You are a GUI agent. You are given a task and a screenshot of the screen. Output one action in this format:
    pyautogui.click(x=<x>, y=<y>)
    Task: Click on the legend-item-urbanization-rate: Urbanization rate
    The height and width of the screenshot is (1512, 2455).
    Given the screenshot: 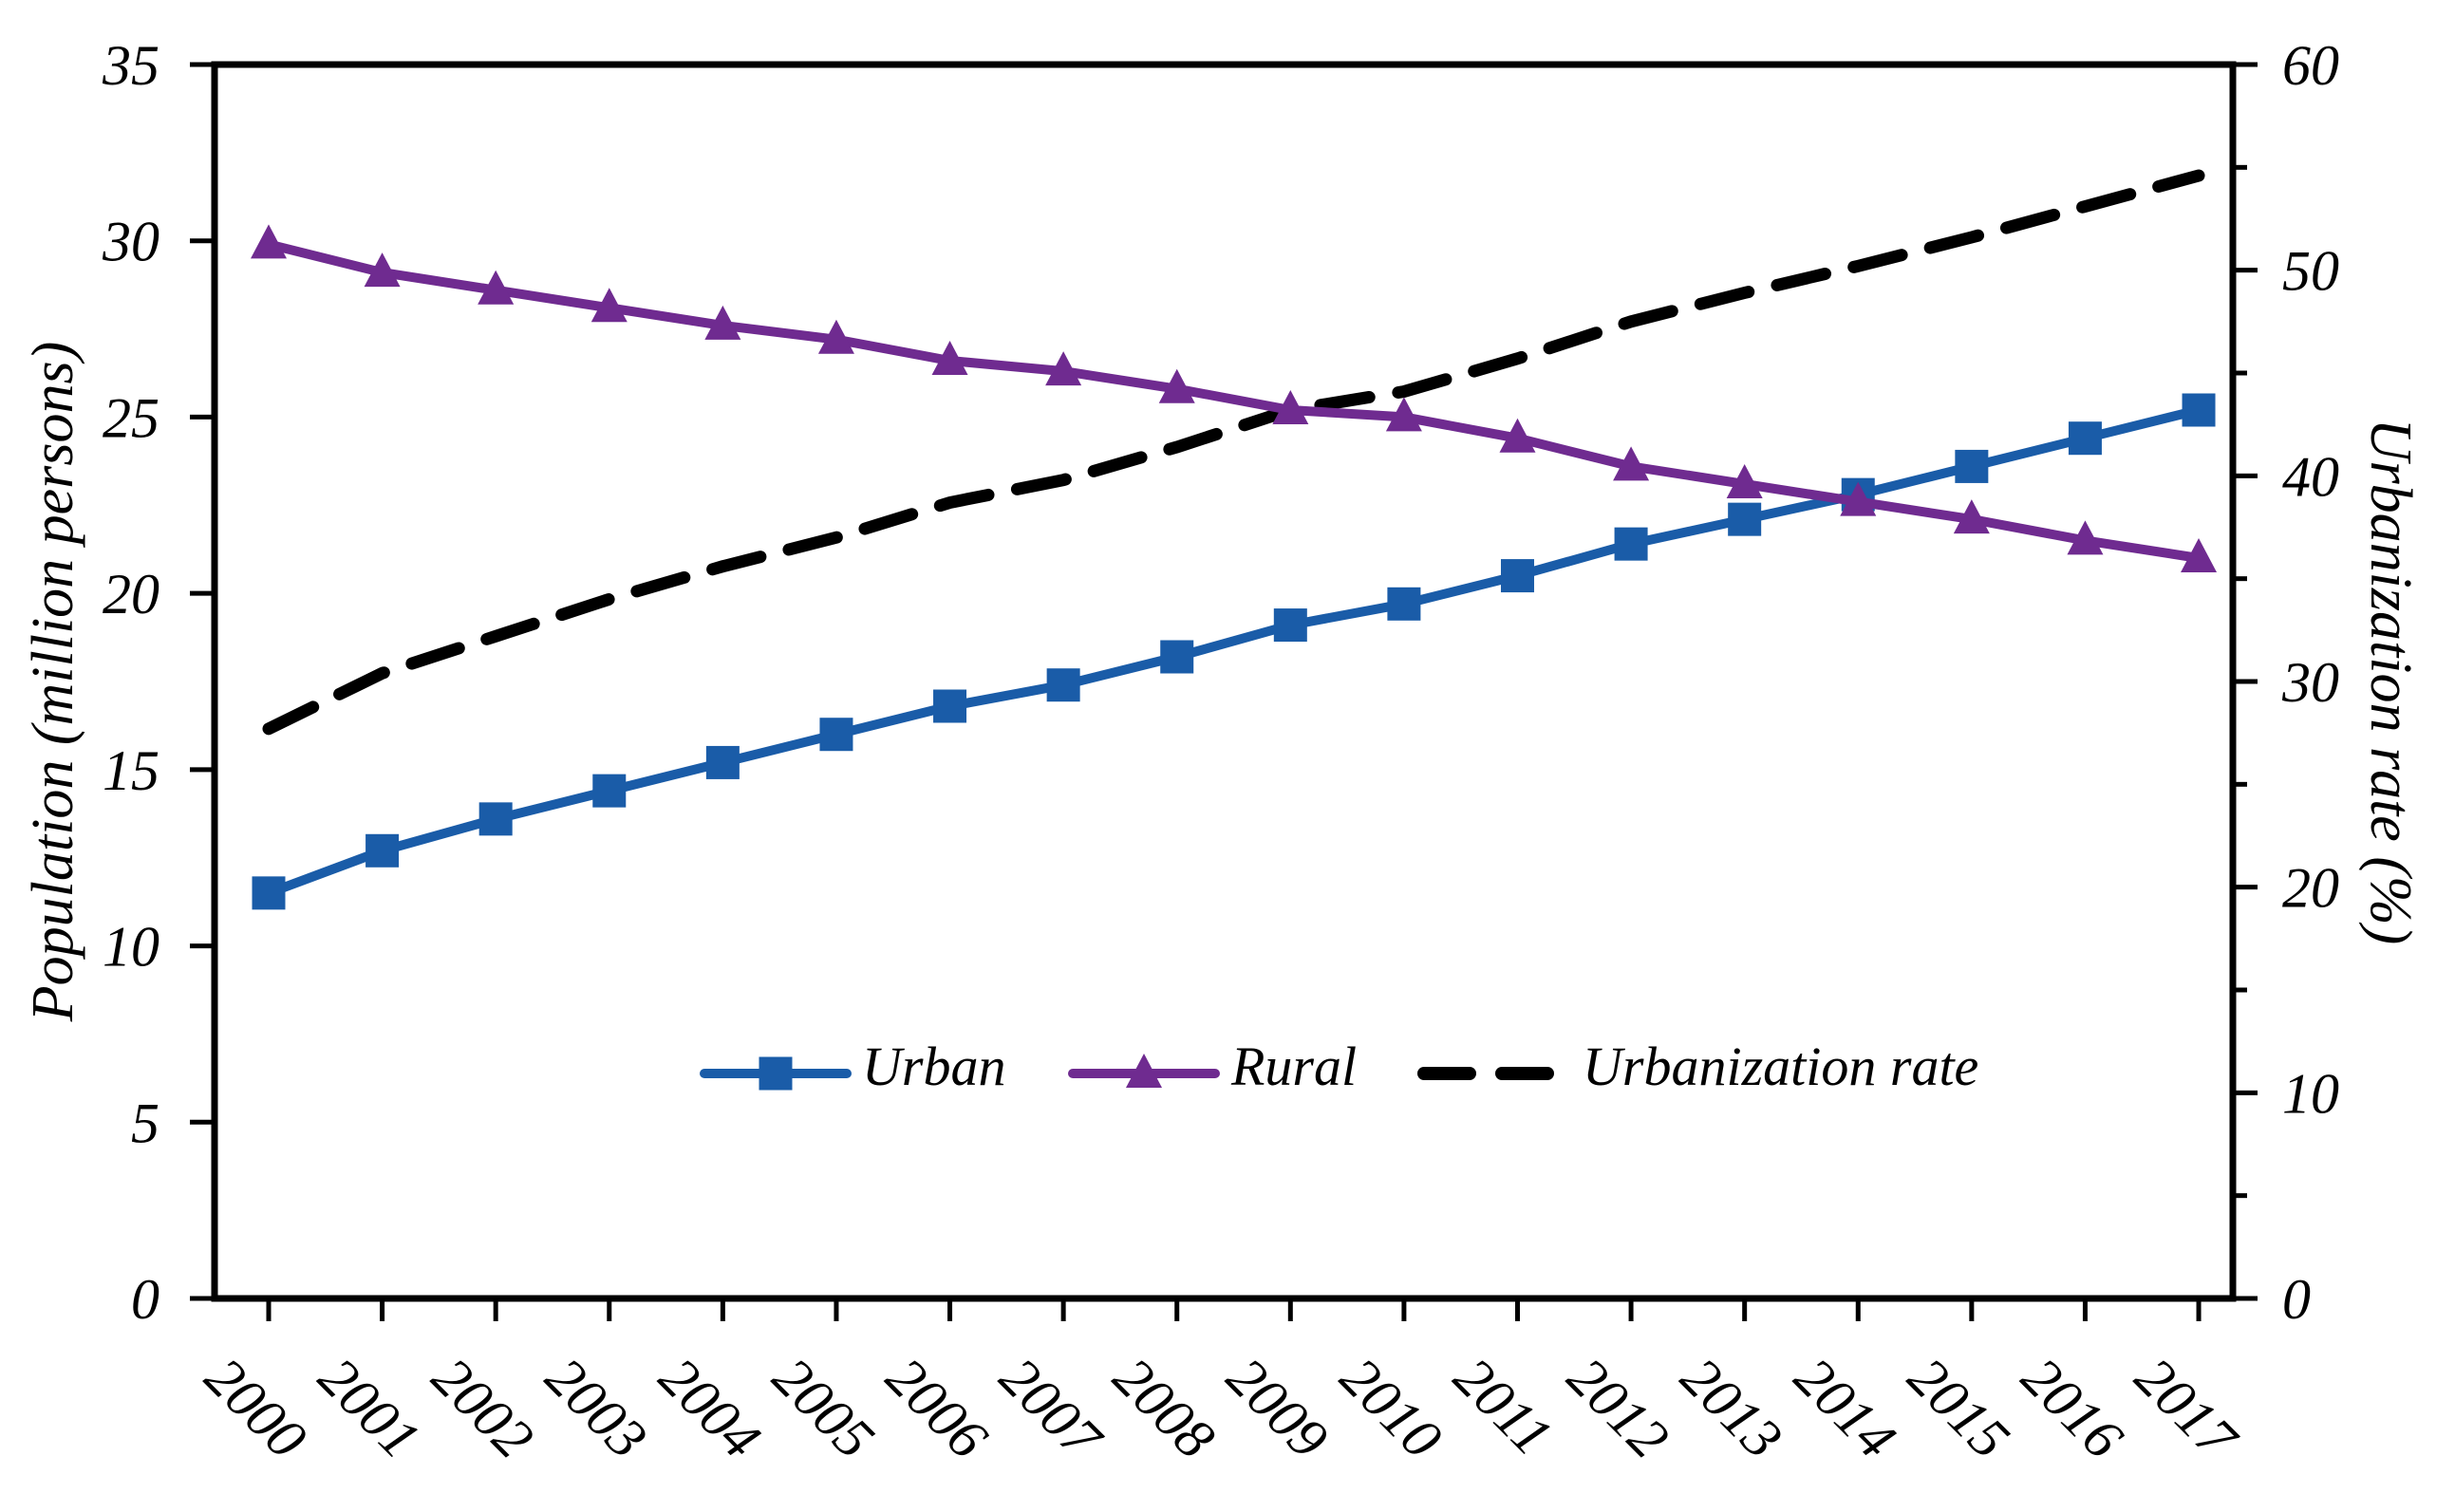 What is the action you would take?
    pyautogui.click(x=1697, y=1067)
    